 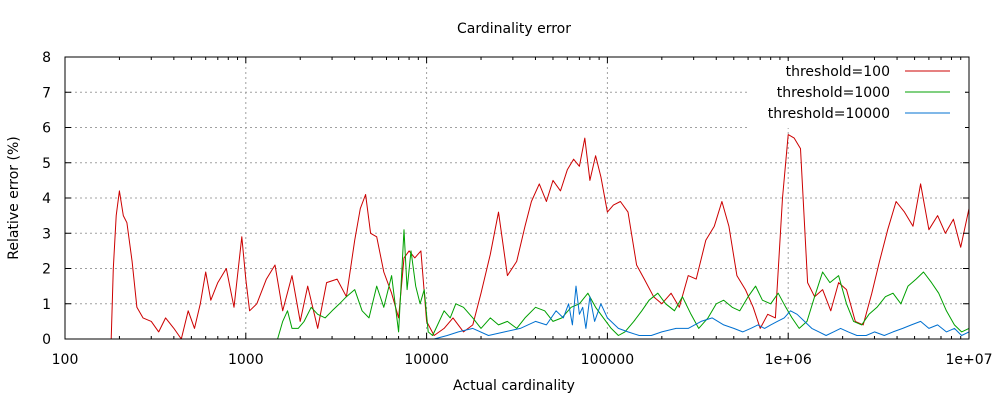 I want to click on y-tick-label: 2, so click(x=46, y=270).